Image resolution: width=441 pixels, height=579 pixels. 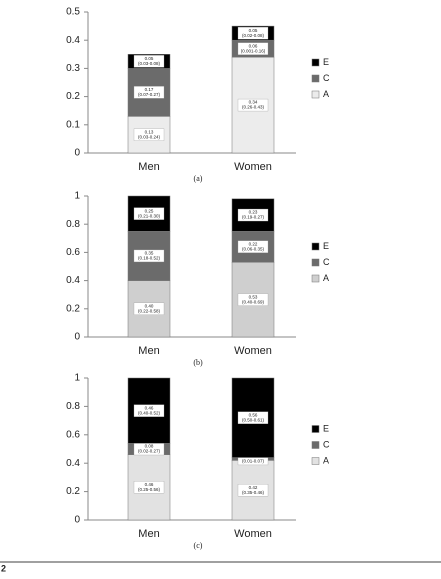 I want to click on ci-label: (0.02-0.27), so click(x=149, y=451).